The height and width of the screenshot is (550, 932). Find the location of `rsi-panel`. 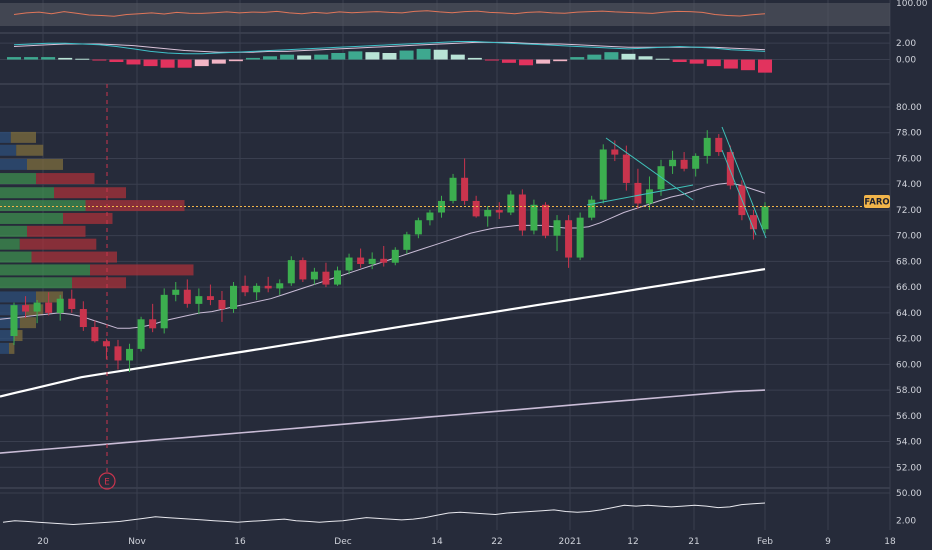

rsi-panel is located at coordinates (445, 14).